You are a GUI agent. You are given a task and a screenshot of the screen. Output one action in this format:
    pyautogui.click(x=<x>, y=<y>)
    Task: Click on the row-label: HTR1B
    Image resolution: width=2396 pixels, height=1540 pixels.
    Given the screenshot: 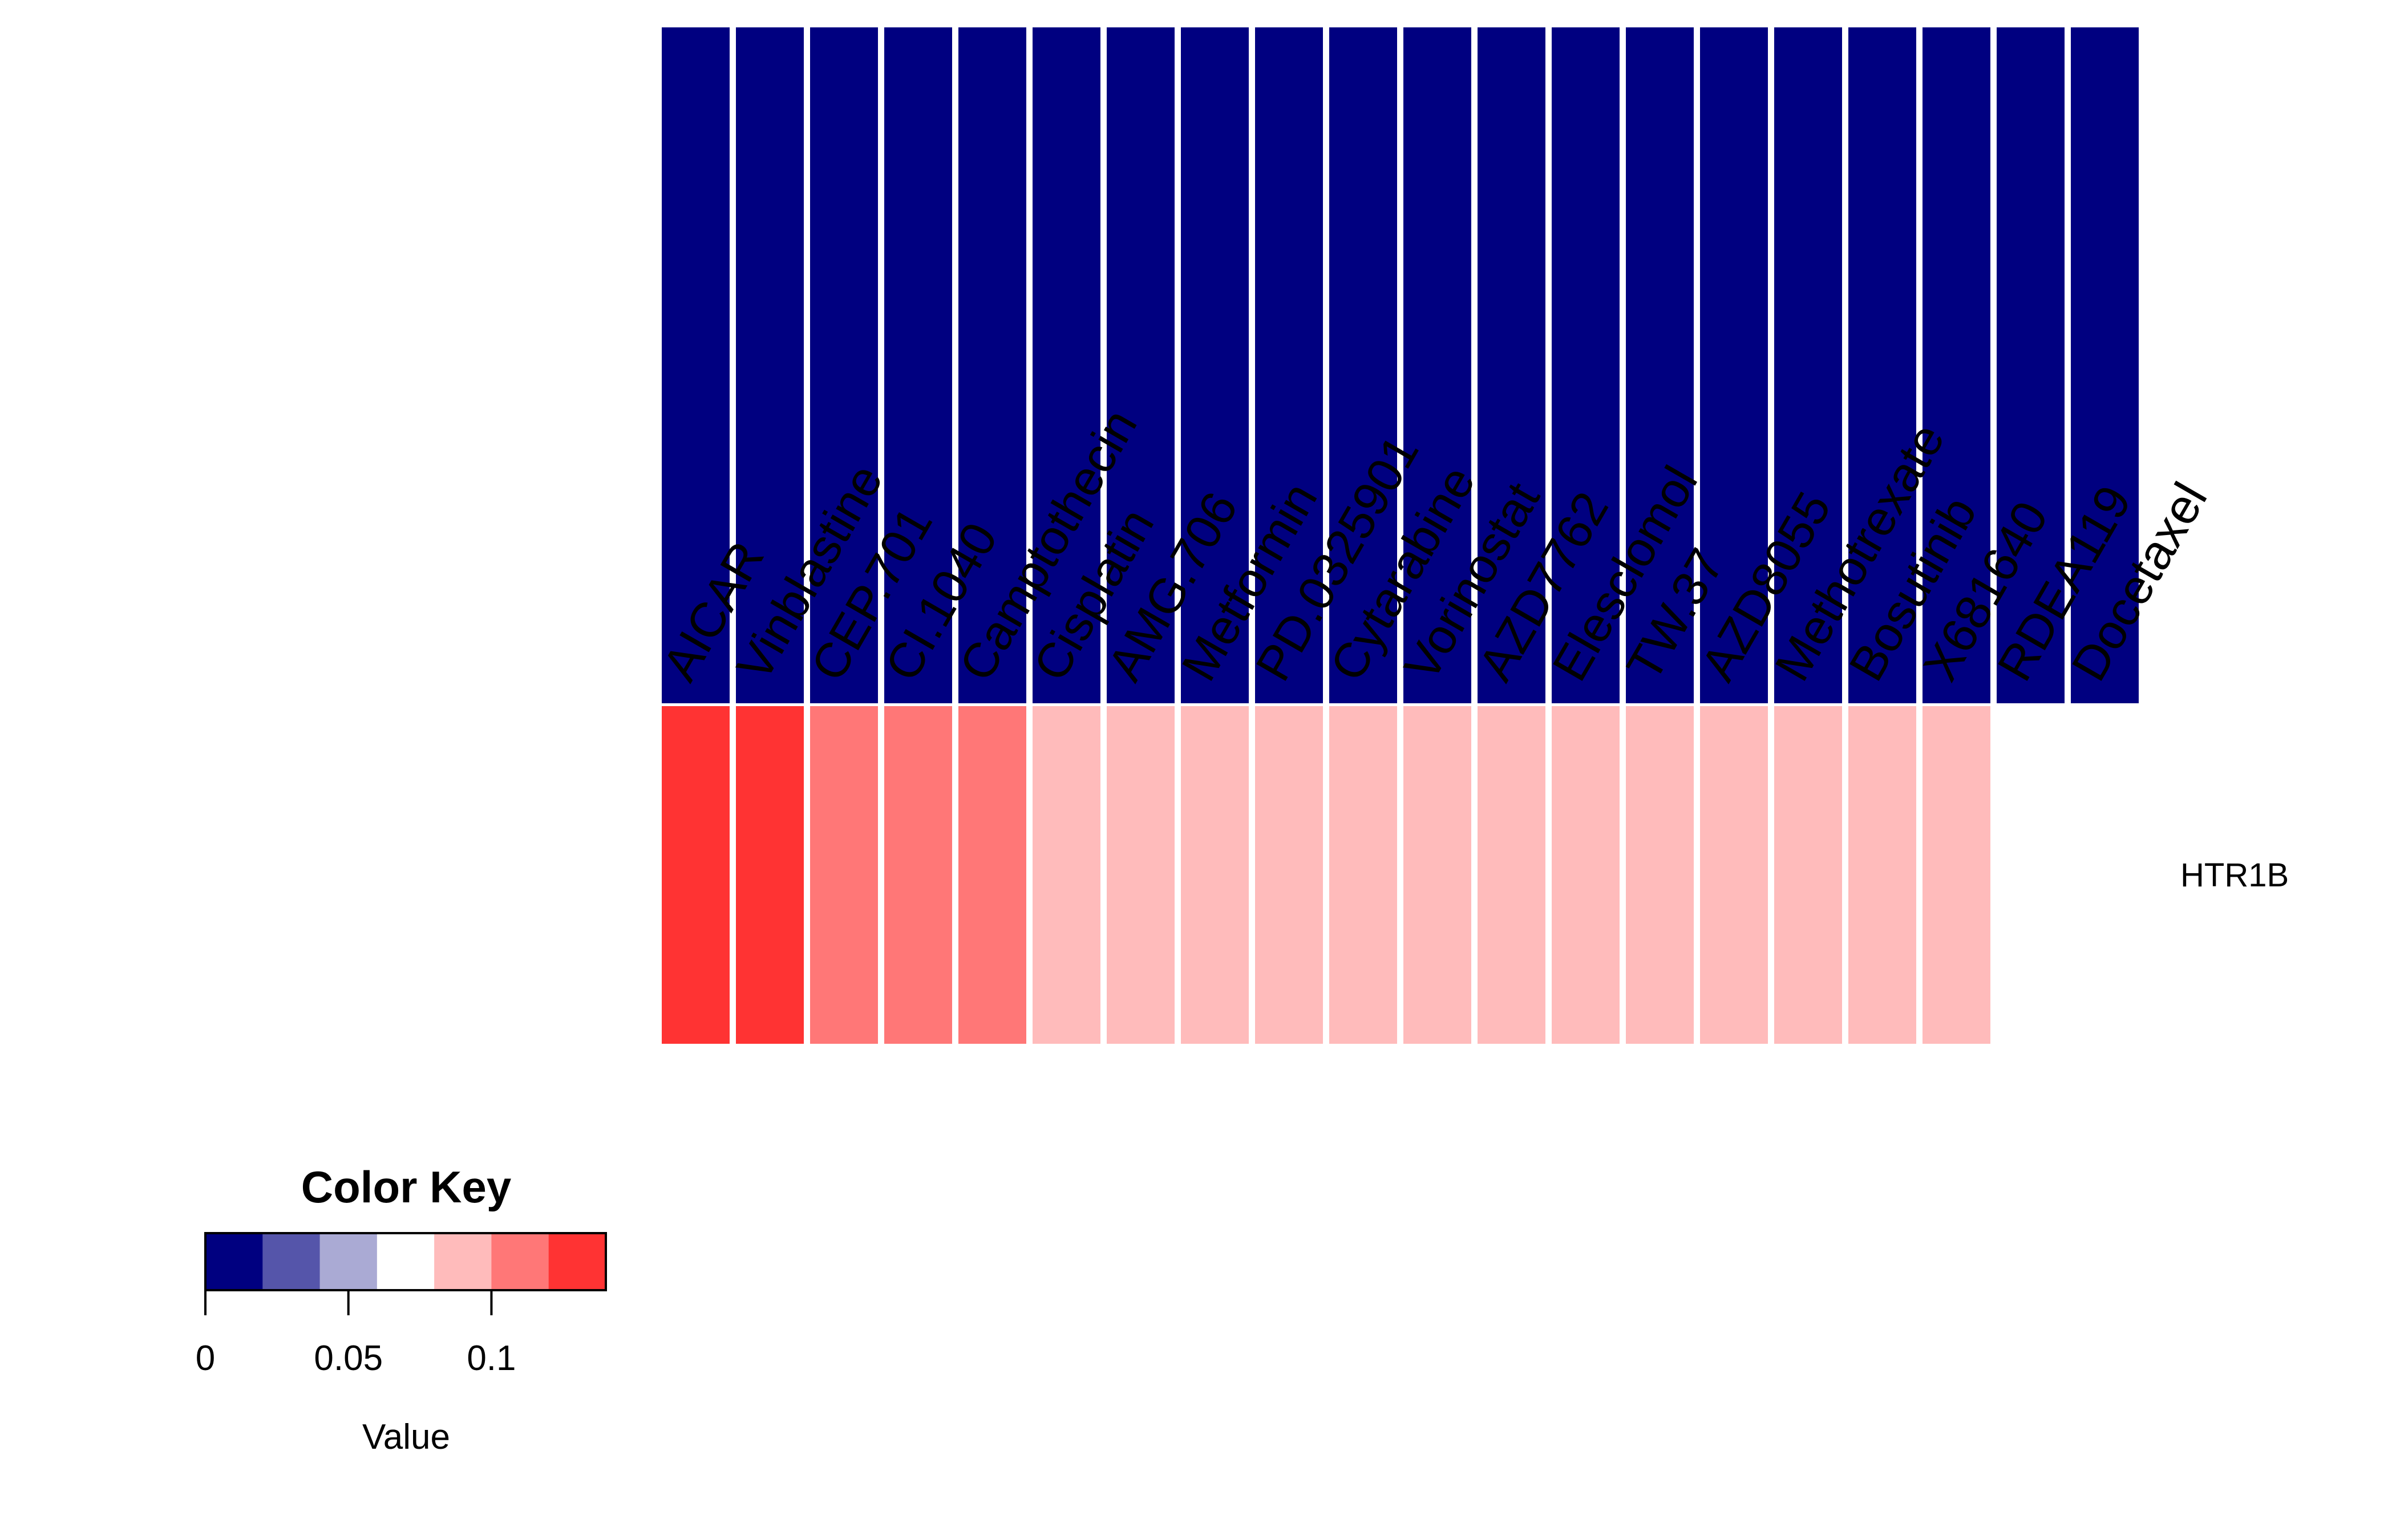 What is the action you would take?
    pyautogui.click(x=2234, y=876)
    